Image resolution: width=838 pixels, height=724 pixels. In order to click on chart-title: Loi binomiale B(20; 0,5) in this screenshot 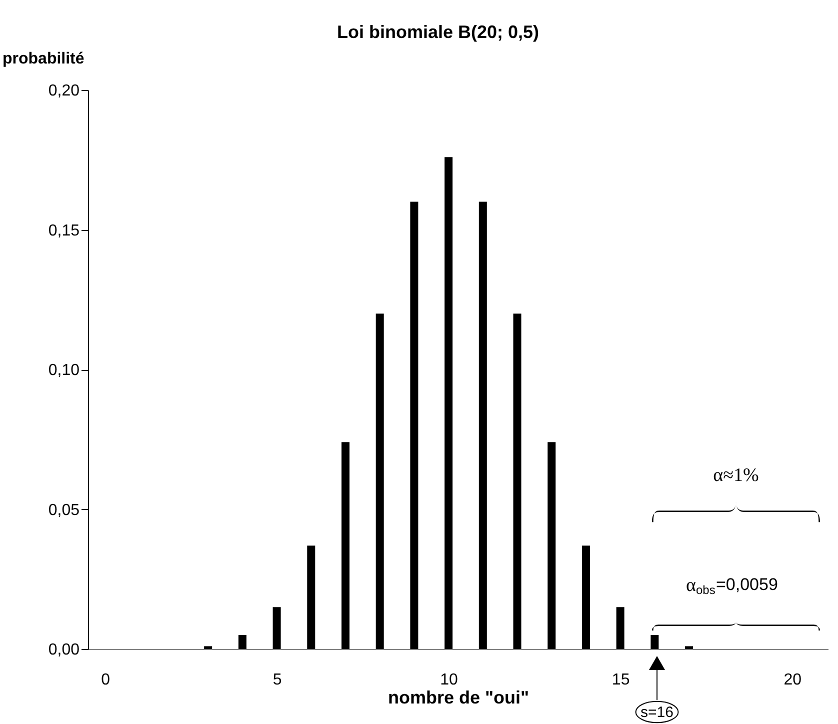, I will do `click(438, 32)`.